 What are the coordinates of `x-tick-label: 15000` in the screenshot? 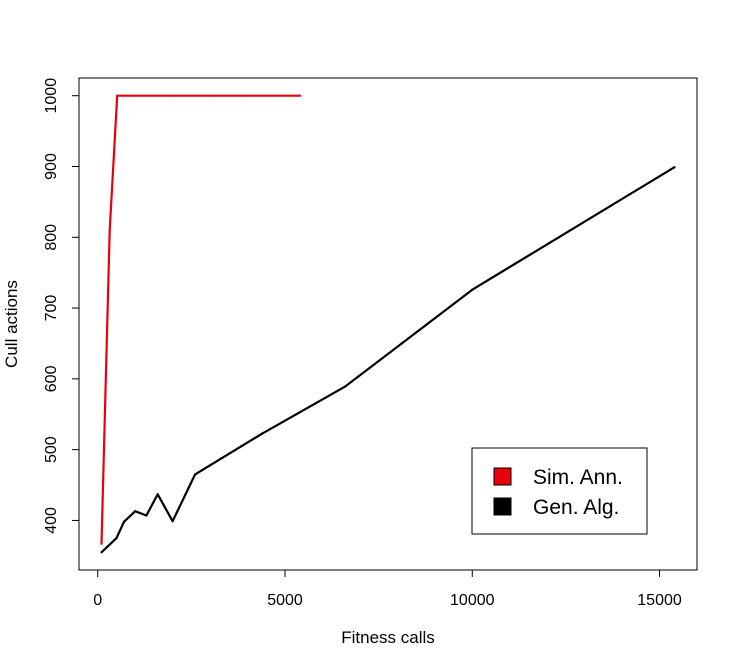 It's located at (659, 600).